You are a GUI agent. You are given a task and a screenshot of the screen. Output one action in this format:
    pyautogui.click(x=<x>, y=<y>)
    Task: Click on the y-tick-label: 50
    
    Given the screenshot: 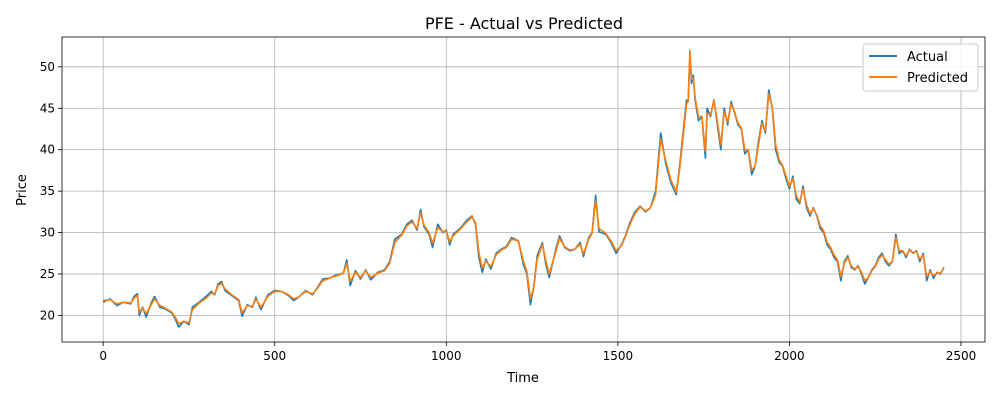 What is the action you would take?
    pyautogui.click(x=47, y=67)
    